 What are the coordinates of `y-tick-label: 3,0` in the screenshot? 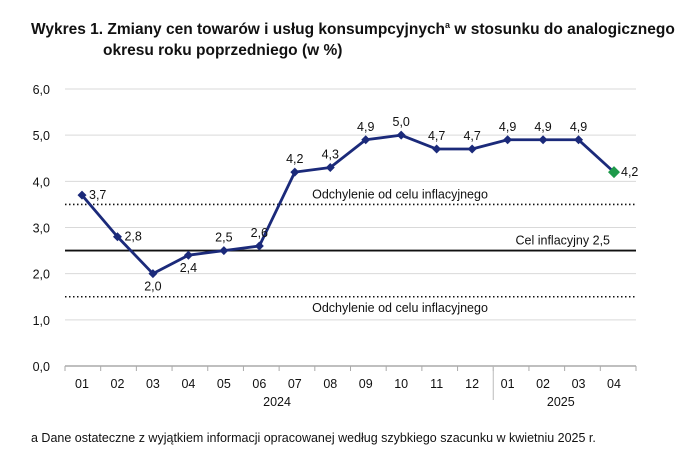 It's located at (41, 229).